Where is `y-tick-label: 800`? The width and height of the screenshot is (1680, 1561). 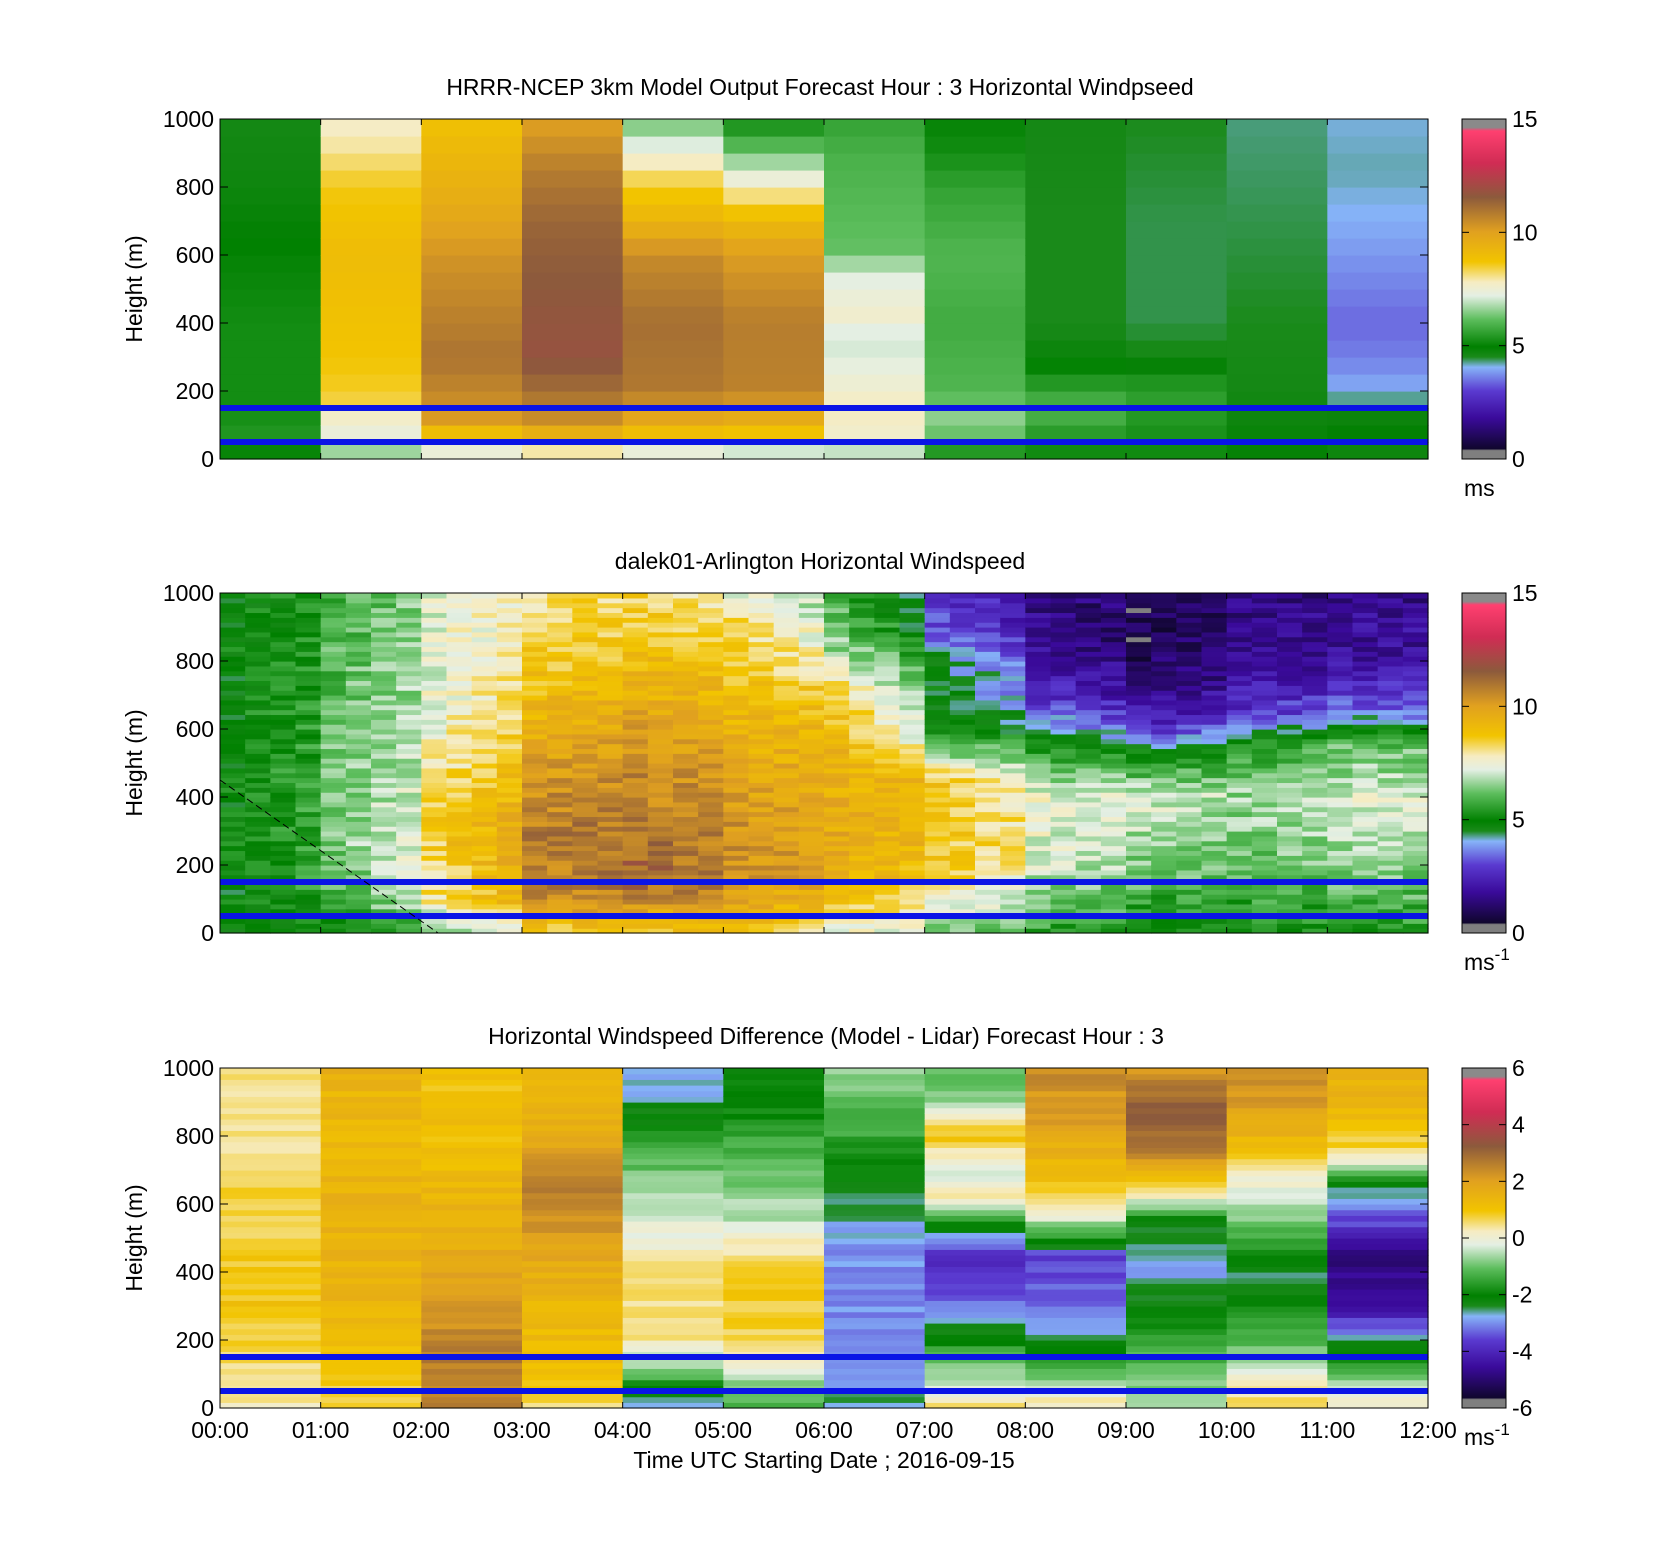 y-tick-label: 800 is located at coordinates (195, 661).